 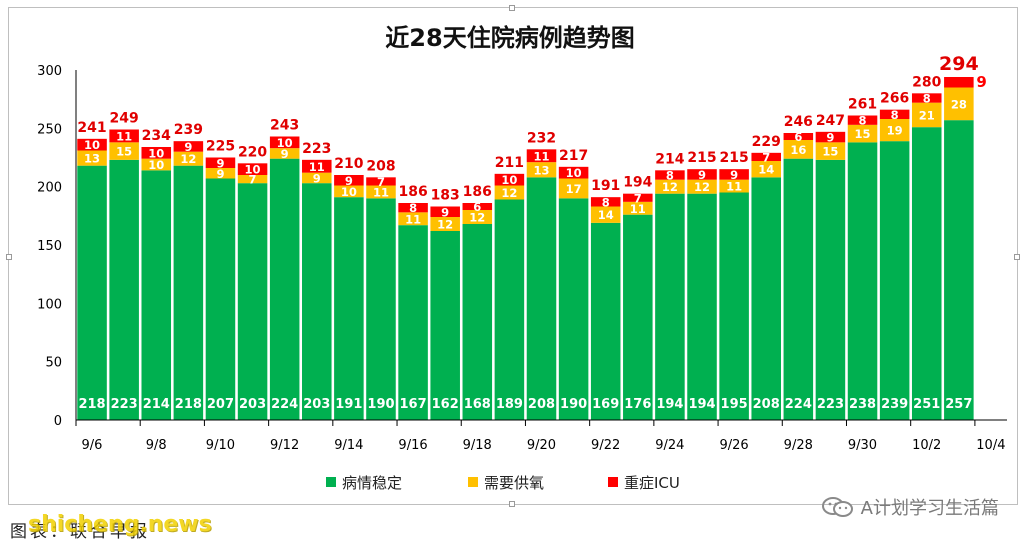 I want to click on bar-stack: 203 911 223, so click(x=317, y=280).